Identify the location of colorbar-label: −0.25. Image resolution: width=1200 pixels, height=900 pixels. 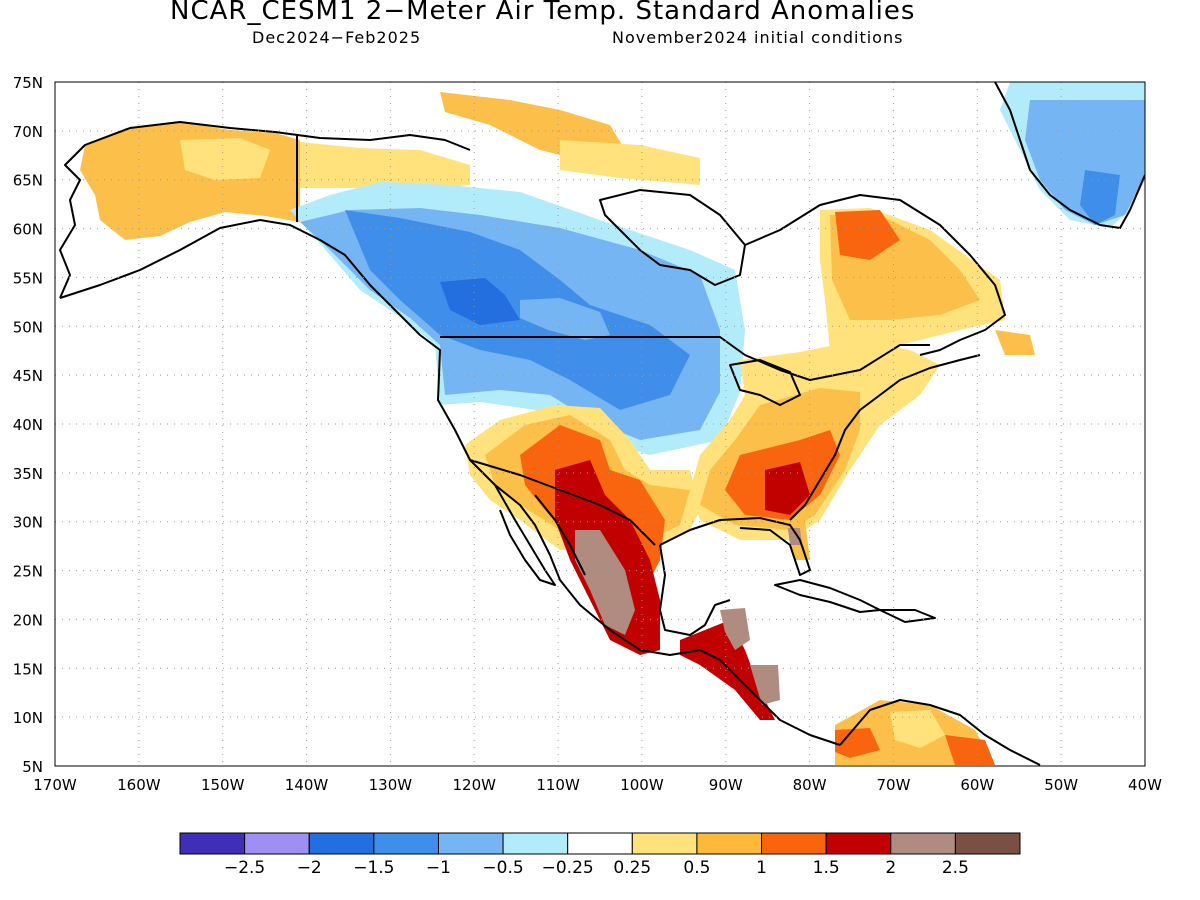
(568, 868).